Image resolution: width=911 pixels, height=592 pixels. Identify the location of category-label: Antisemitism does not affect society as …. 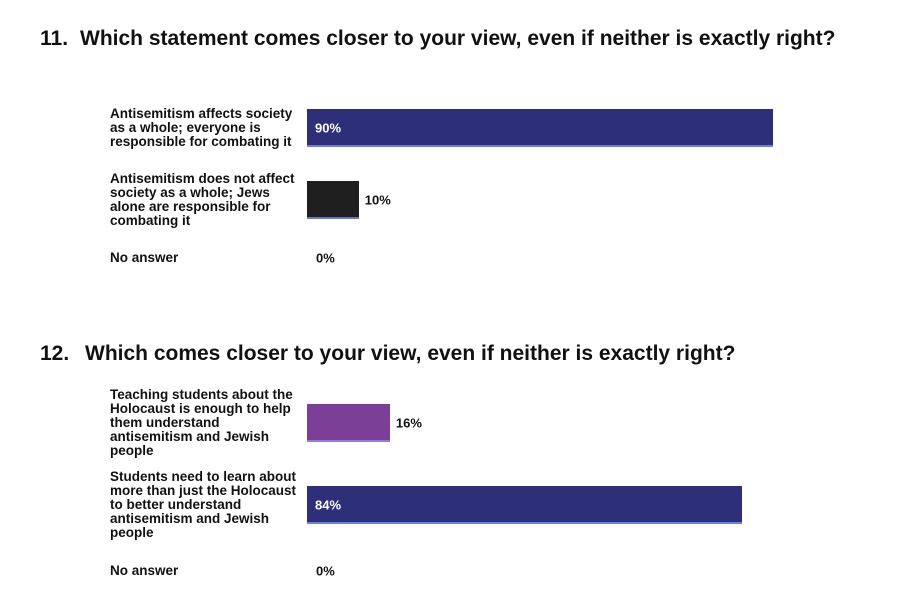
(202, 199).